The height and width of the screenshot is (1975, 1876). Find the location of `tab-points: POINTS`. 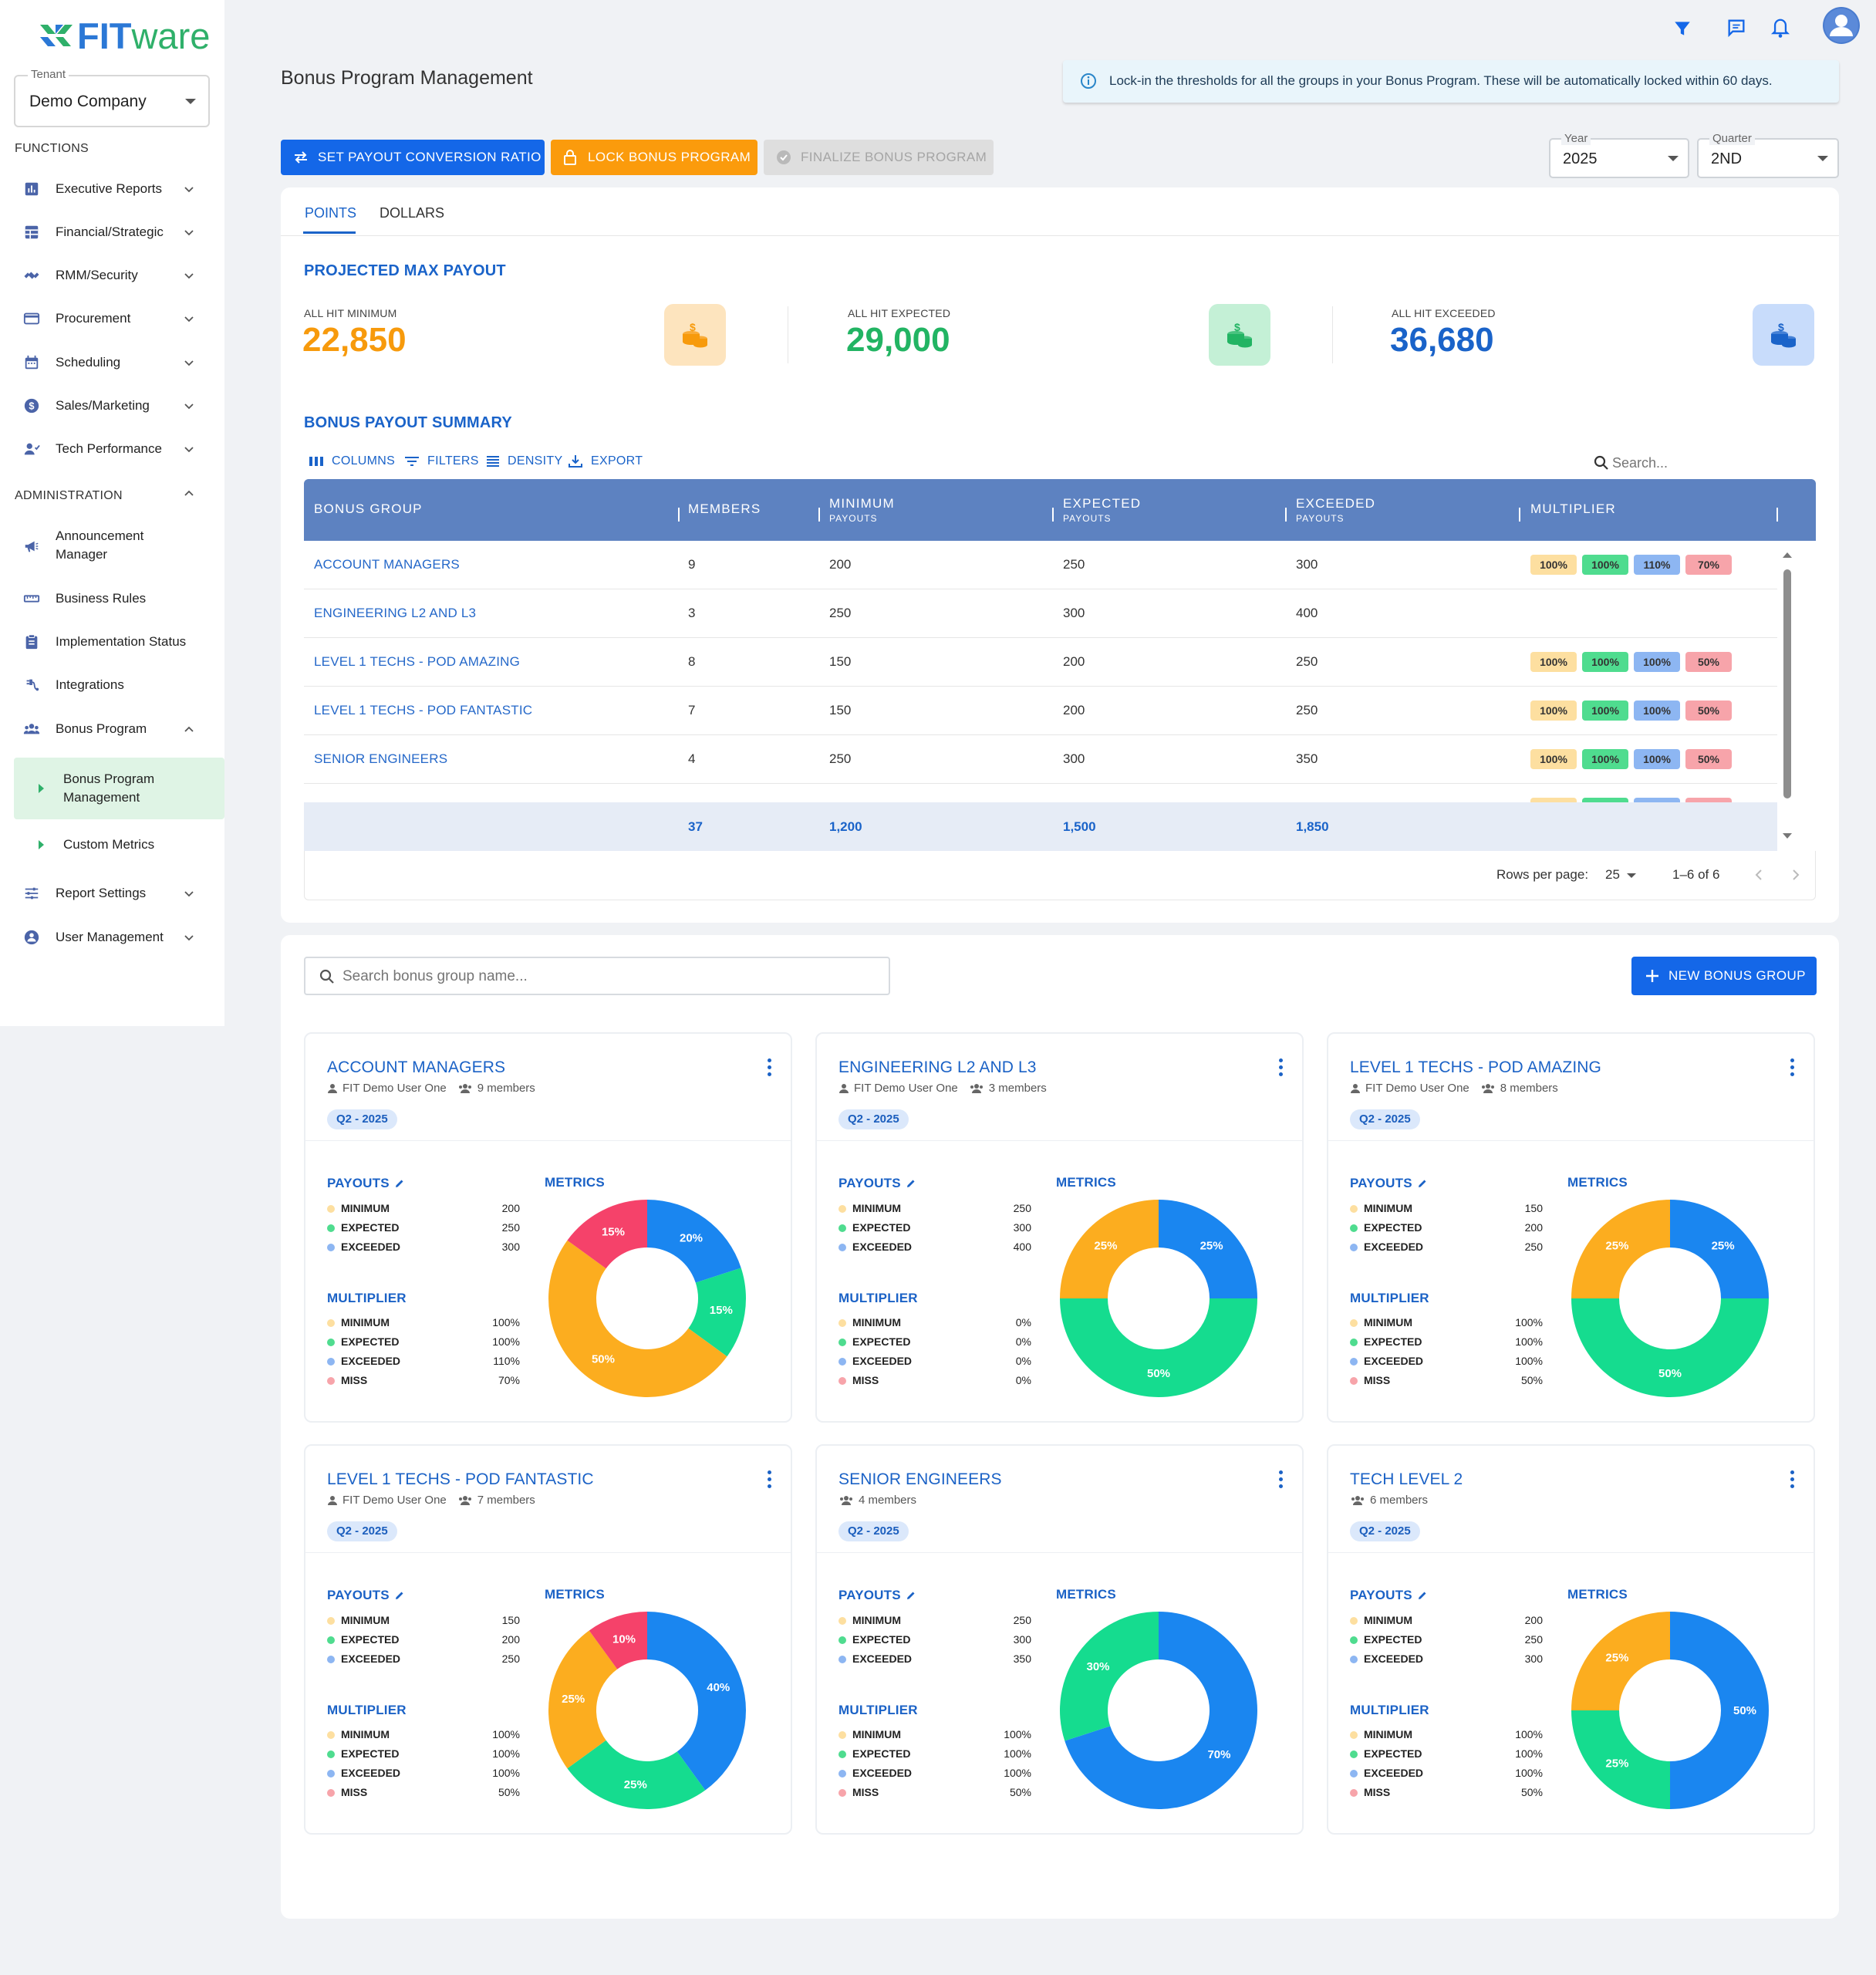

tab-points: POINTS is located at coordinates (331, 213).